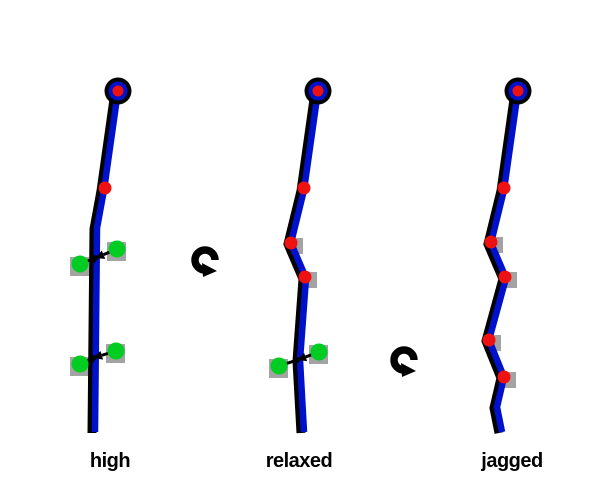  I want to click on panel-label-relaxed: relaxed, so click(299, 461).